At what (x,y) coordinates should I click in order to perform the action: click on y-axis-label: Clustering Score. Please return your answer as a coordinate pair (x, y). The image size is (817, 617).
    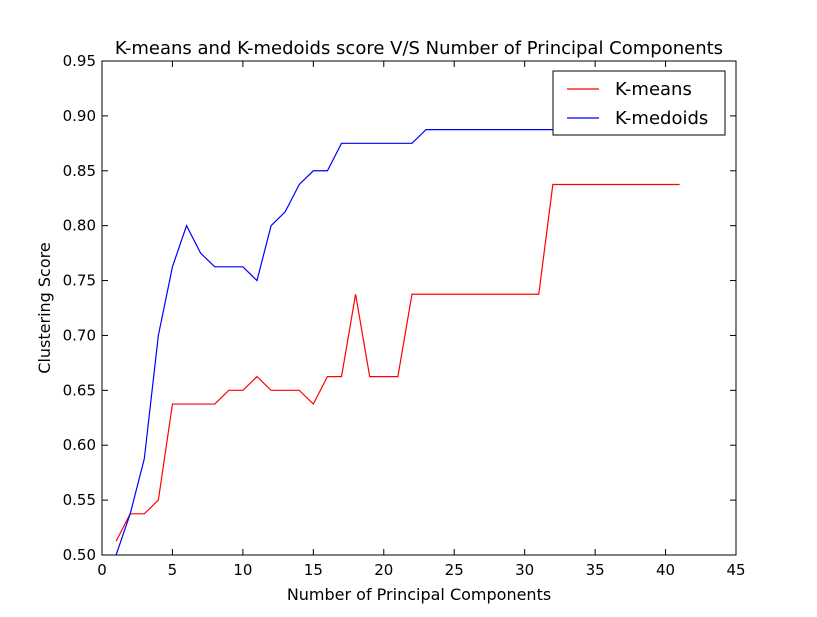
    Looking at the image, I should click on (44, 307).